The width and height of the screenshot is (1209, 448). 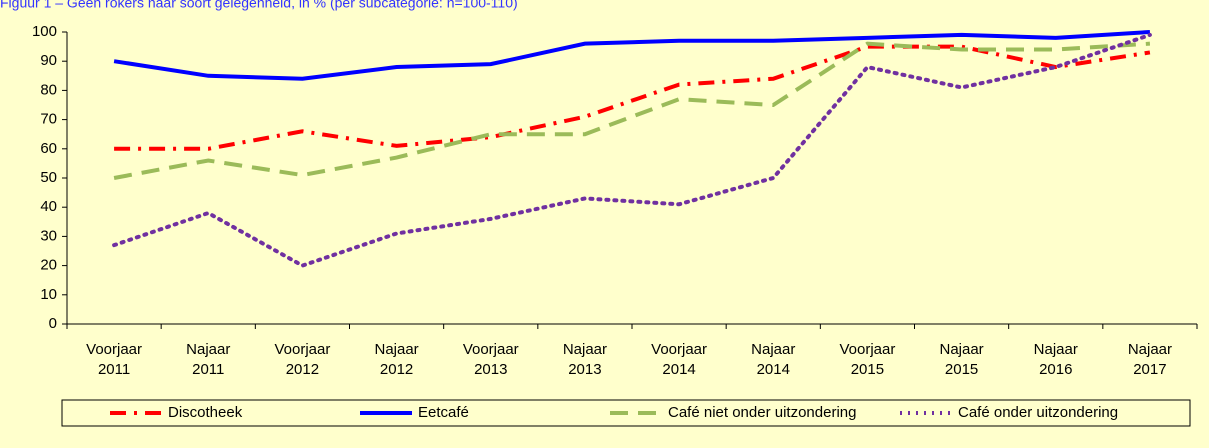 What do you see at coordinates (48, 206) in the screenshot?
I see `y-tick-label: 40` at bounding box center [48, 206].